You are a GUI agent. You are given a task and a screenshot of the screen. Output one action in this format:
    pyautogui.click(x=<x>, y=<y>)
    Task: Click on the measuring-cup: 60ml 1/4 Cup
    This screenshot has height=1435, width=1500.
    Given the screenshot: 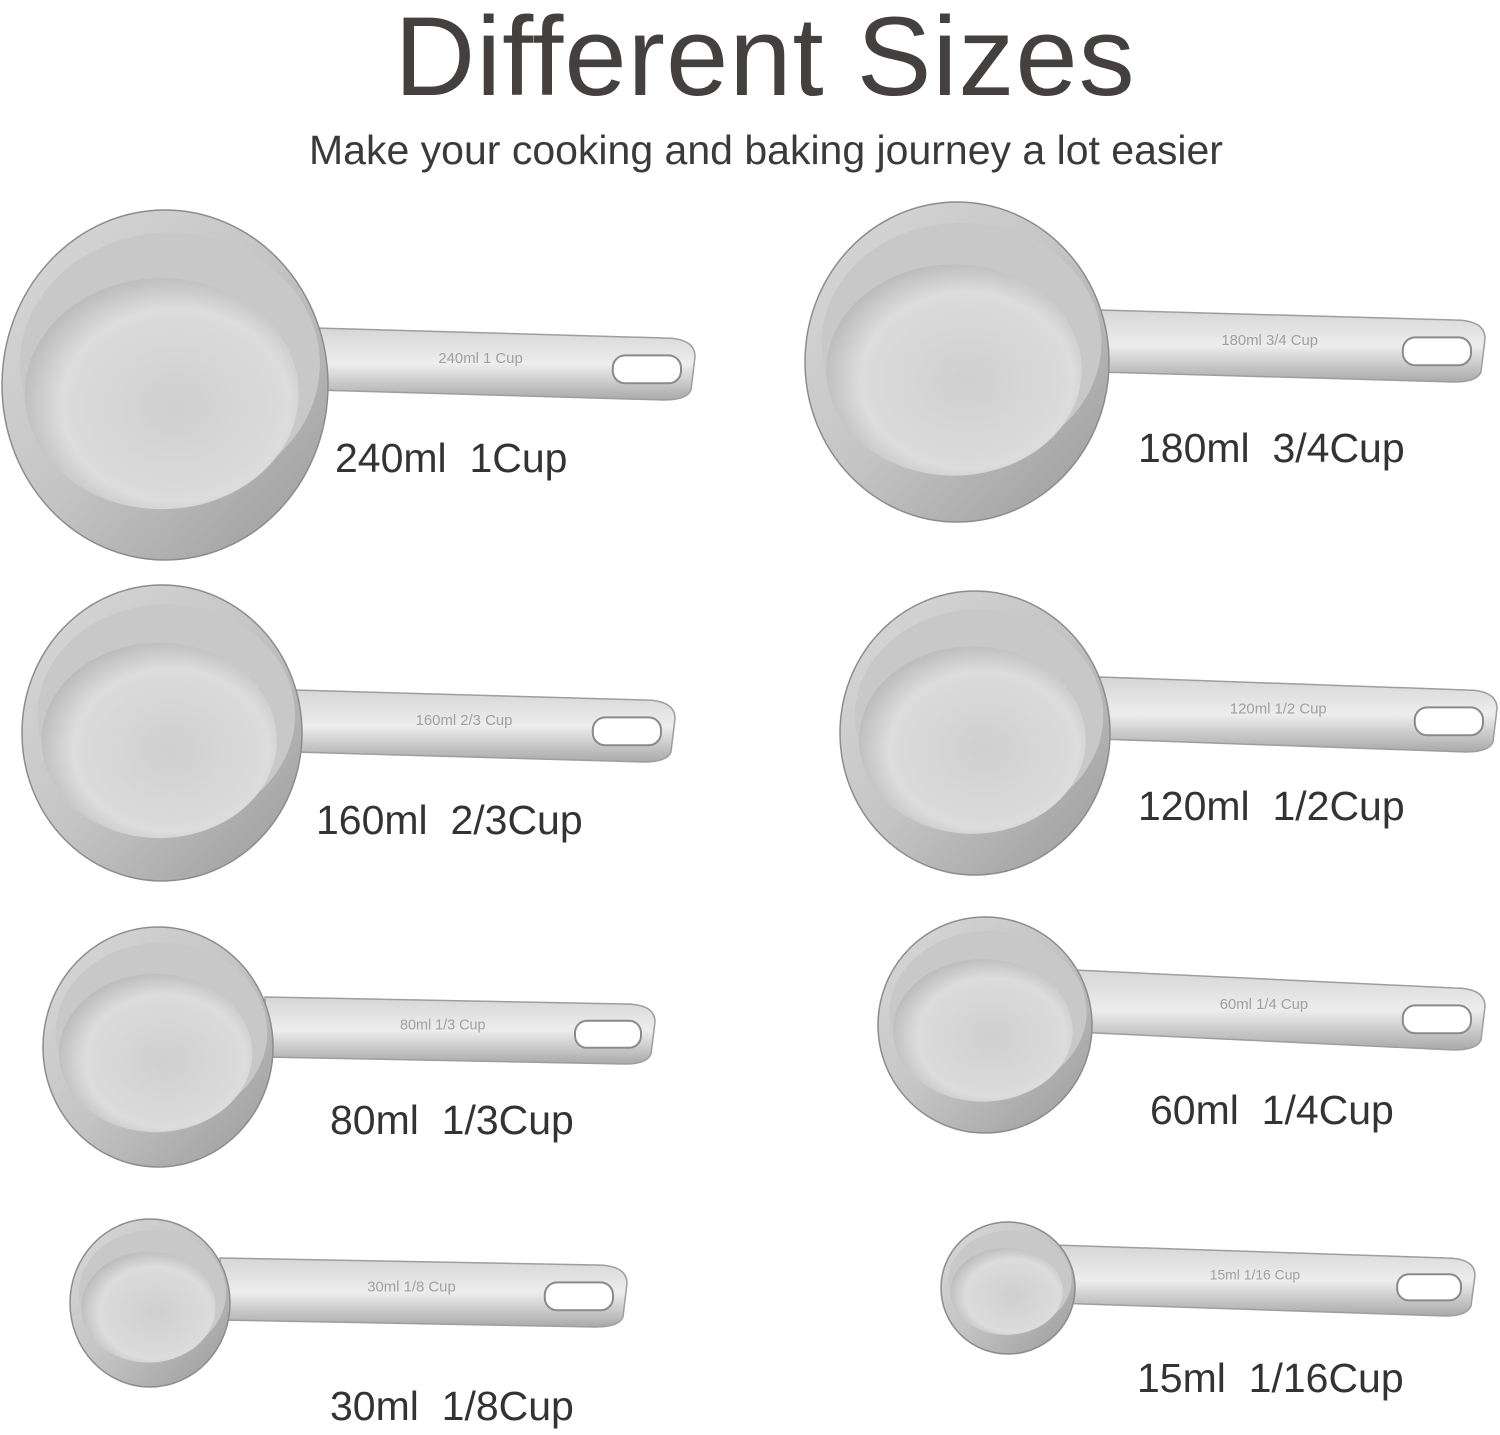 What is the action you would take?
    pyautogui.click(x=1181, y=1025)
    